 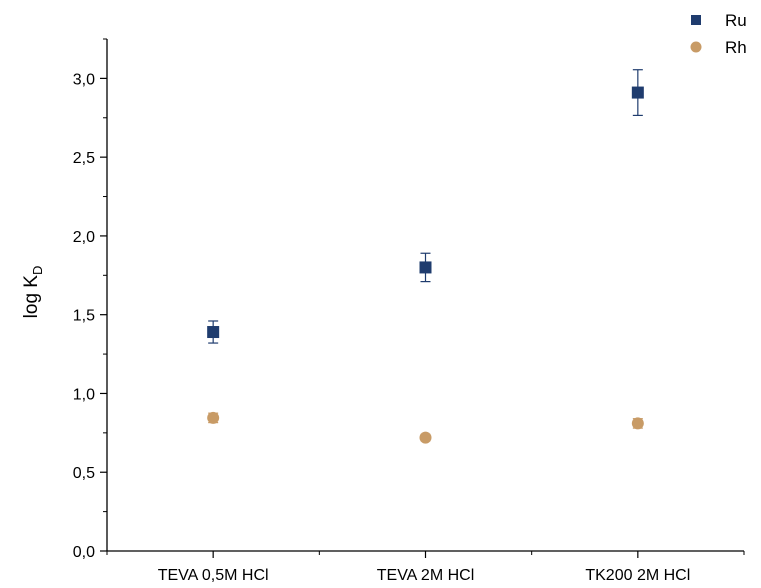 I want to click on y-tick-label: 1,5, so click(x=84, y=316).